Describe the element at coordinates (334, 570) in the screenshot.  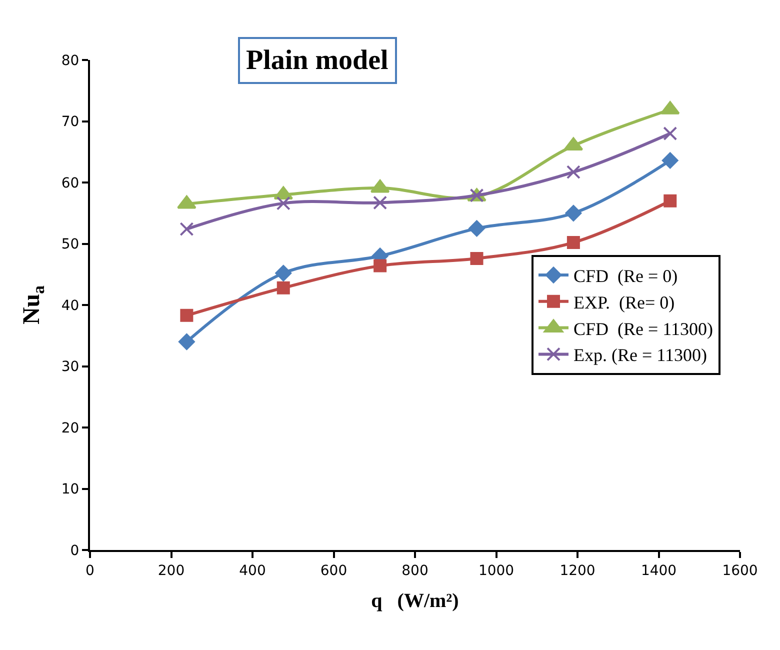
I see `x-tick-label: 600` at that location.